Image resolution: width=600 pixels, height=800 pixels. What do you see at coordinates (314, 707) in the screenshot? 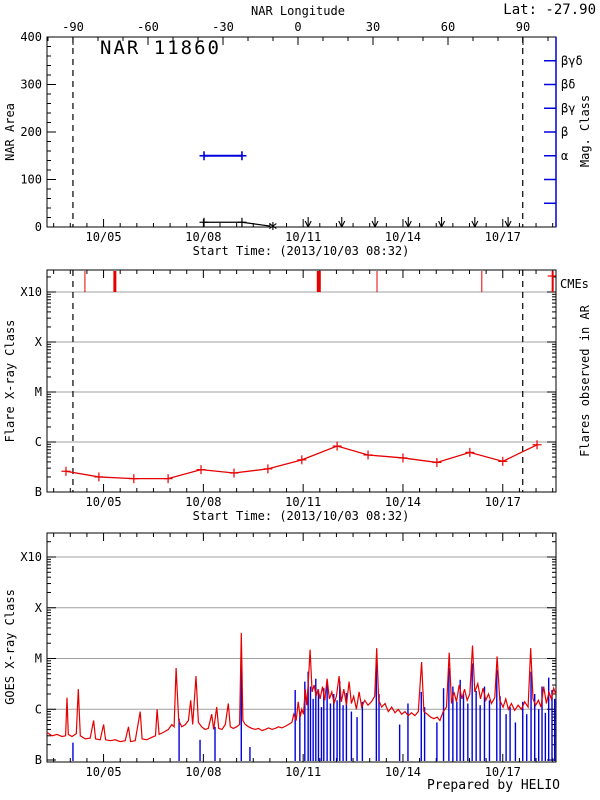
I see `goes-event-spikes` at bounding box center [314, 707].